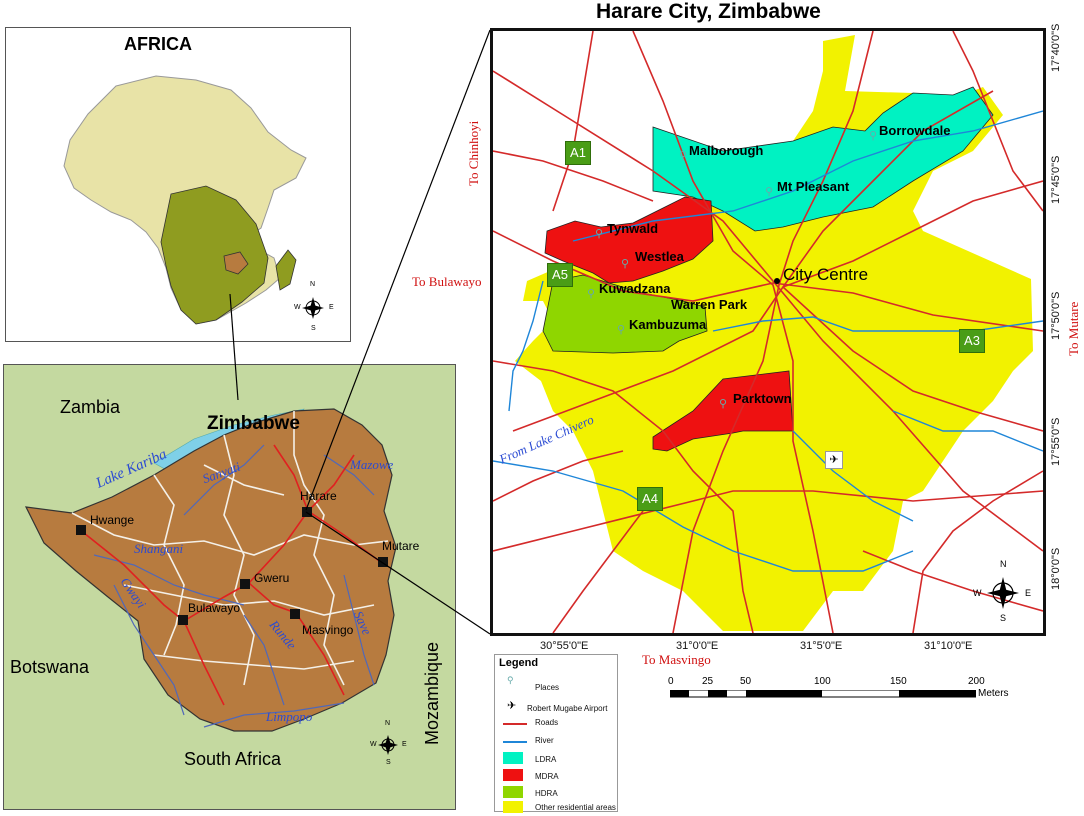 The image size is (1084, 816). Describe the element at coordinates (547, 722) in the screenshot. I see `legend-roads: Roads` at that location.